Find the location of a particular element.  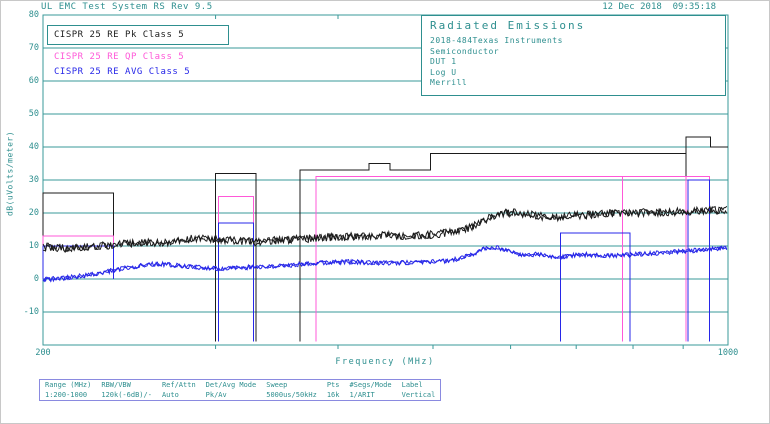

y-tick-label: 0 is located at coordinates (36, 279).